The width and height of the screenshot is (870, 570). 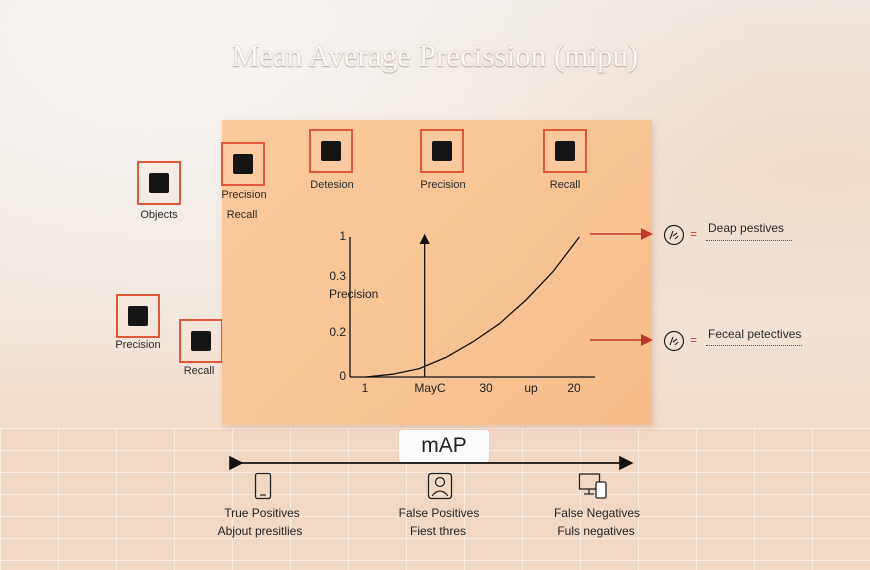 What do you see at coordinates (342, 376) in the screenshot?
I see `y-tick-label: 0` at bounding box center [342, 376].